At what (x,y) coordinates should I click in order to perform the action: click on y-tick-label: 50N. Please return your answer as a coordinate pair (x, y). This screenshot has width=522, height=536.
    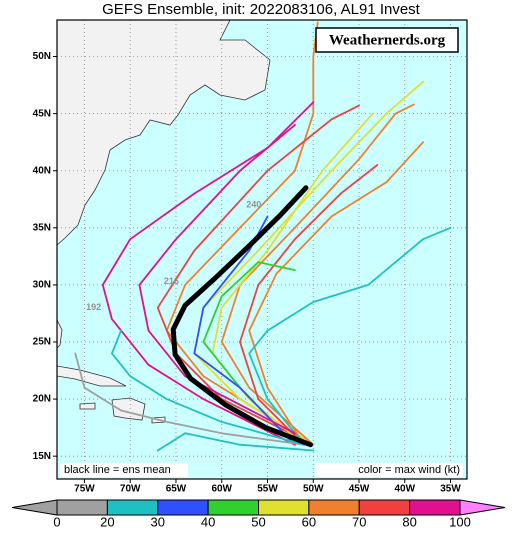
    Looking at the image, I should click on (42, 56).